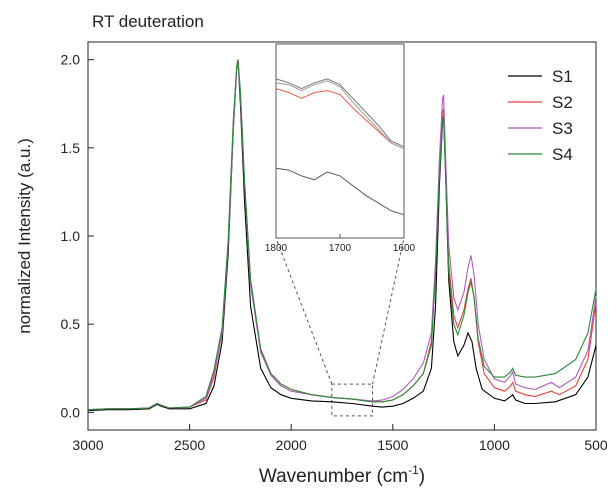 The height and width of the screenshot is (497, 611). Describe the element at coordinates (562, 154) in the screenshot. I see `legend-label-s4: S4` at that location.